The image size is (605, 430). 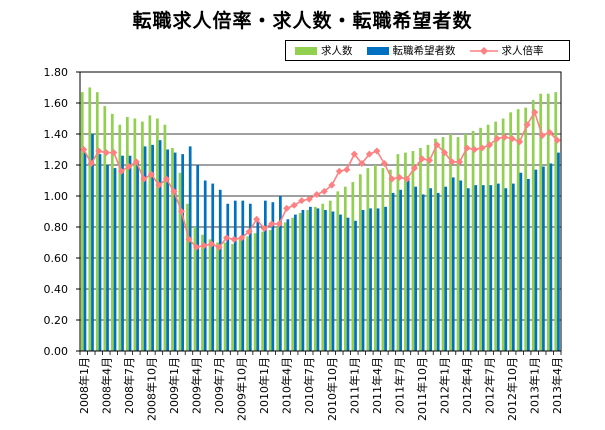 What do you see at coordinates (56, 227) in the screenshot?
I see `y-tick-label: 0.80` at bounding box center [56, 227].